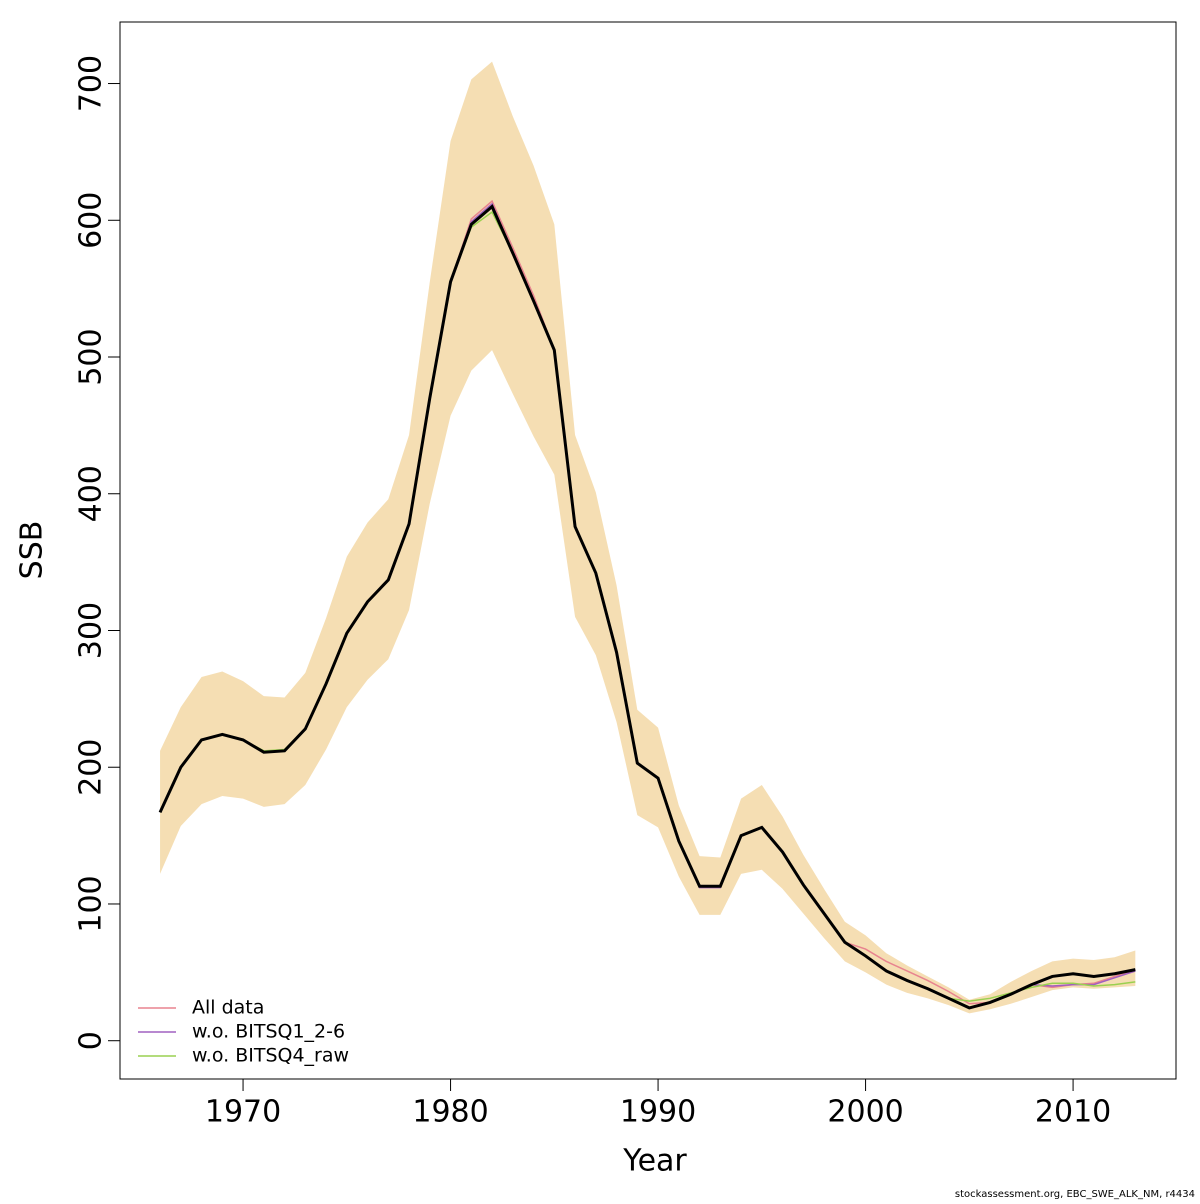 The width and height of the screenshot is (1200, 1204). I want to click on legend-label: w.o. BITSQ1_2-6, so click(268, 1032).